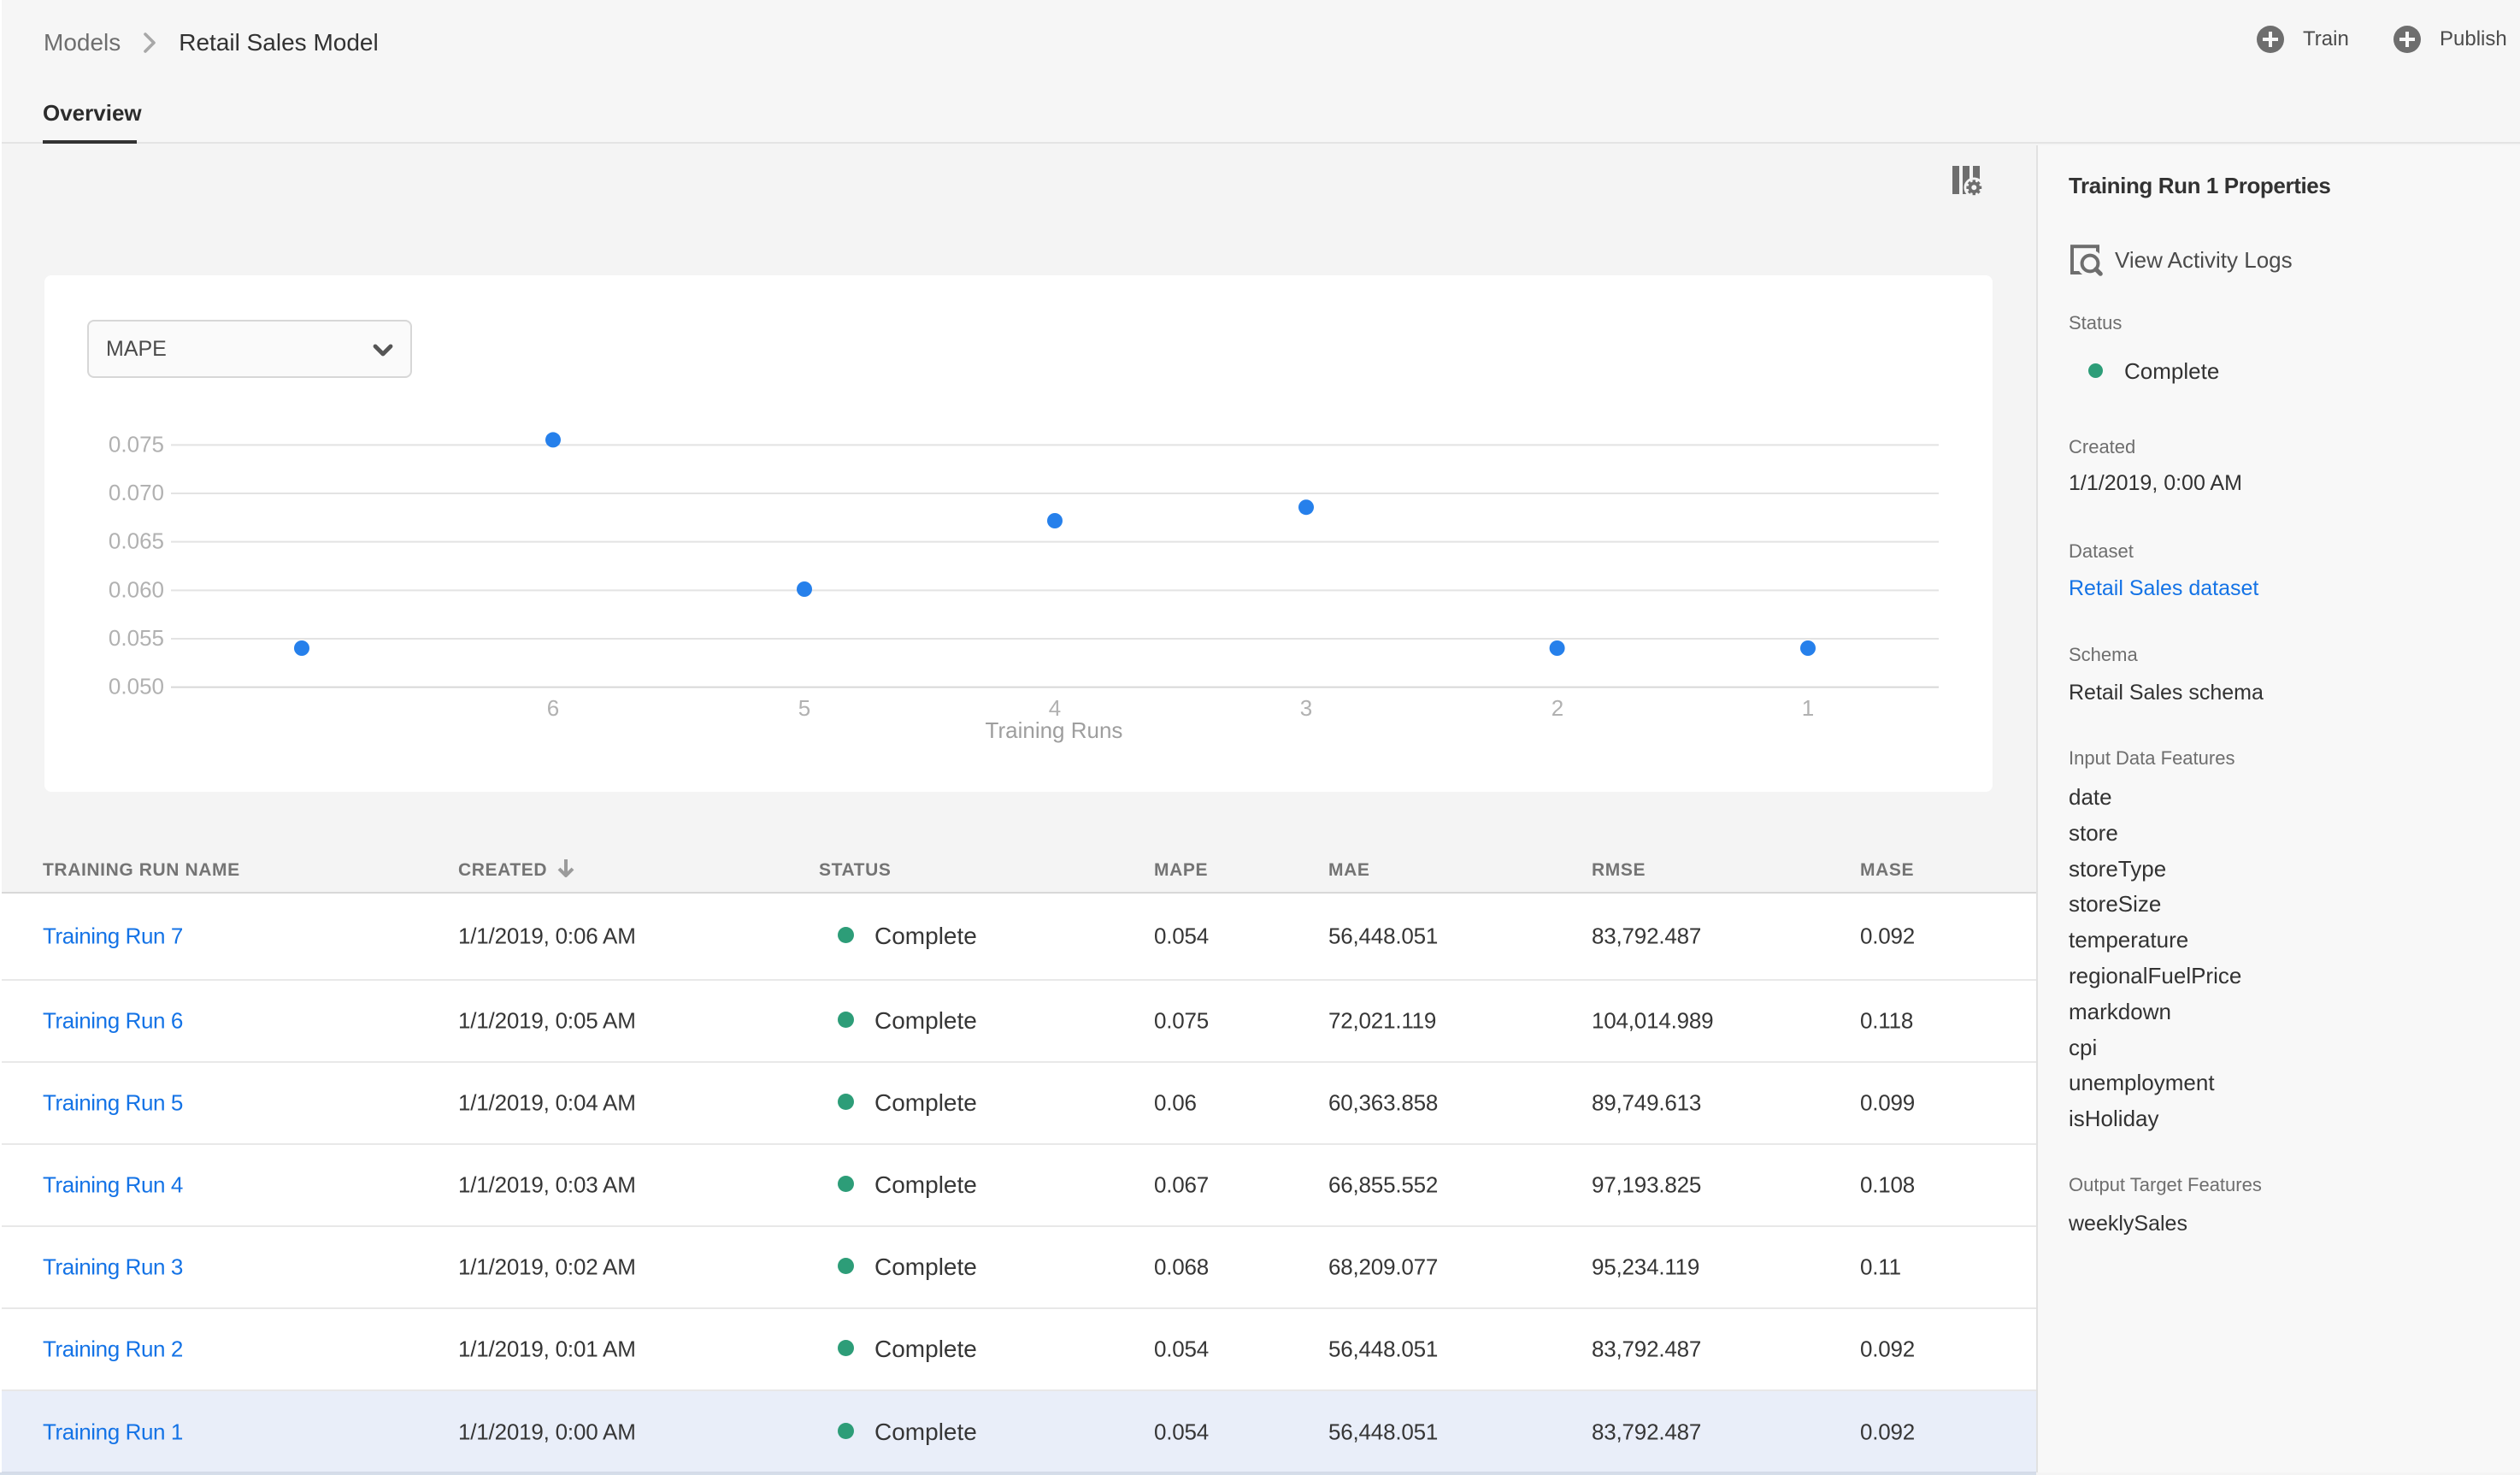 The width and height of the screenshot is (2520, 1475). I want to click on svg-text: 3, so click(1306, 708).